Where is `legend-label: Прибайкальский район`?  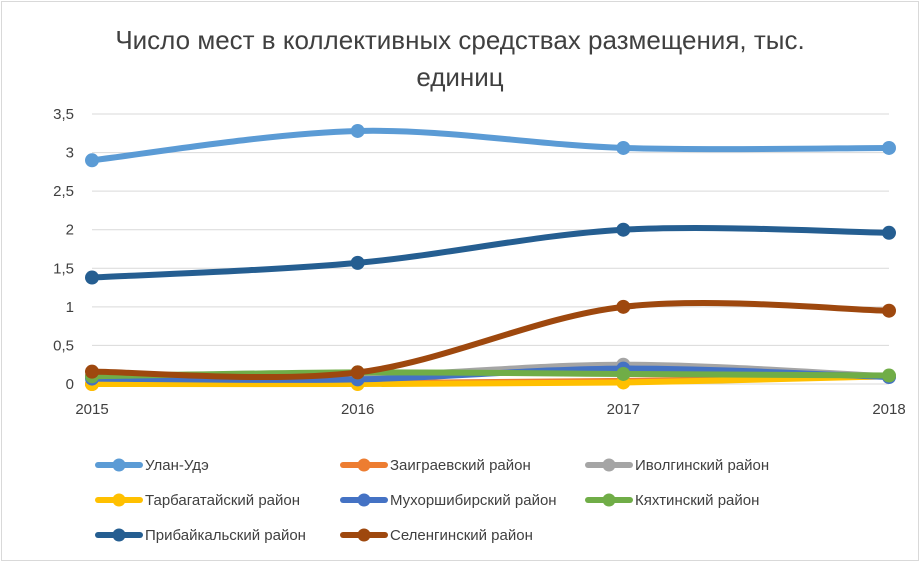
legend-label: Прибайкальский район is located at coordinates (225, 535).